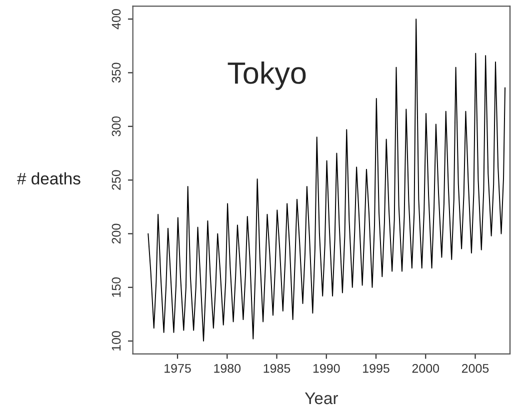 This screenshot has height=412, width=511. I want to click on x-tick-label: 1990, so click(326, 368).